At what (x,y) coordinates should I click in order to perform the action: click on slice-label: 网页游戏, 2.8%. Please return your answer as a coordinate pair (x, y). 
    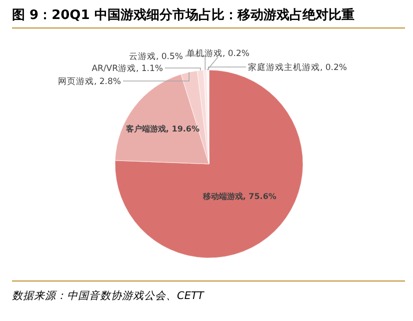
    Looking at the image, I should click on (89, 81).